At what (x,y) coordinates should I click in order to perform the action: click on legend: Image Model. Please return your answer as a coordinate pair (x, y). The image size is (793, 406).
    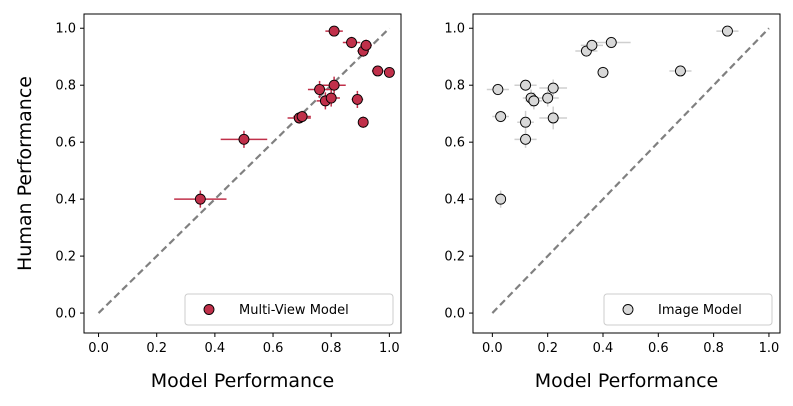
    Looking at the image, I should click on (688, 309).